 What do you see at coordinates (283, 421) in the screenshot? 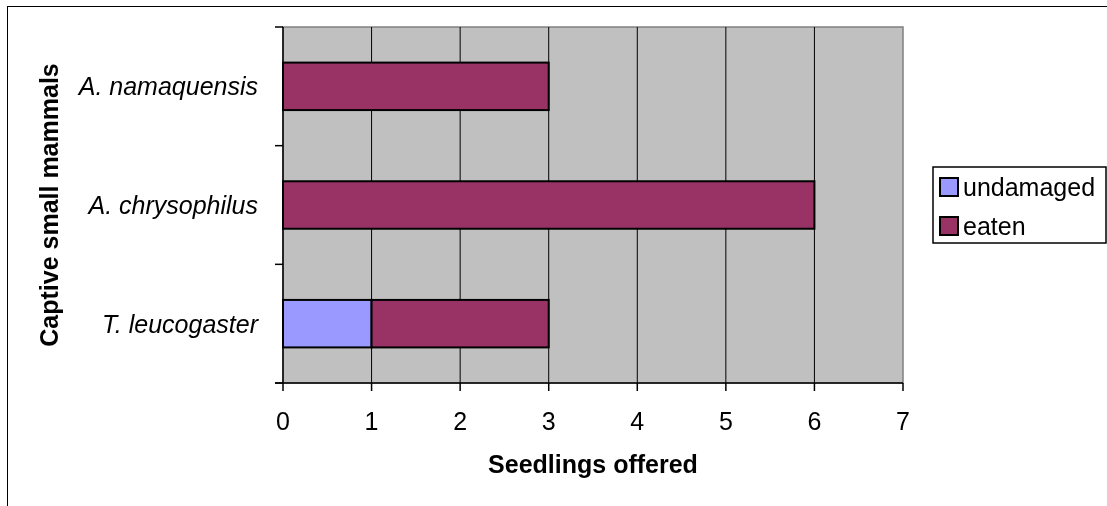
I see `x-tick-label: 0` at bounding box center [283, 421].